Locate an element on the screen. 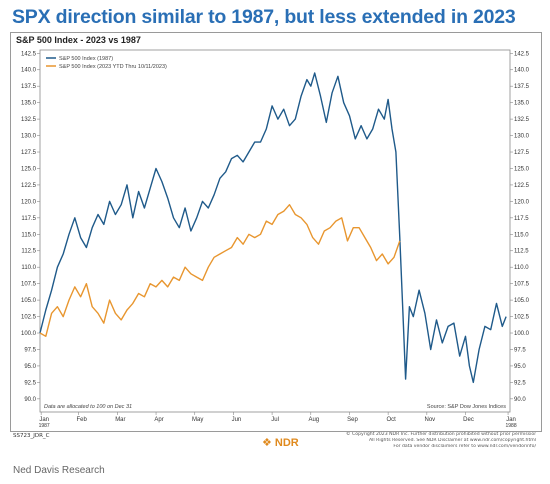 The width and height of the screenshot is (550, 484). y-tick-label-right: 115.0 is located at coordinates (521, 235).